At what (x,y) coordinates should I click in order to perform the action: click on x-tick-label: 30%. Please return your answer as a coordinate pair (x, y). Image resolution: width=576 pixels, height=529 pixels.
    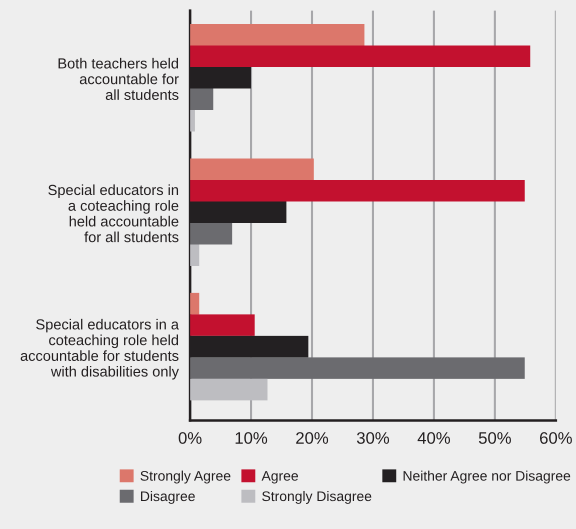
    Looking at the image, I should click on (373, 438).